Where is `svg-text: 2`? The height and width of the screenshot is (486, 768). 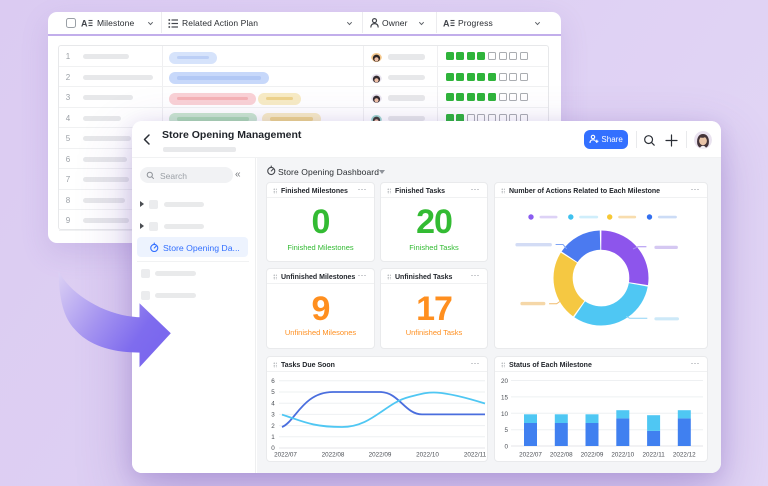
svg-text: 2 is located at coordinates (273, 426).